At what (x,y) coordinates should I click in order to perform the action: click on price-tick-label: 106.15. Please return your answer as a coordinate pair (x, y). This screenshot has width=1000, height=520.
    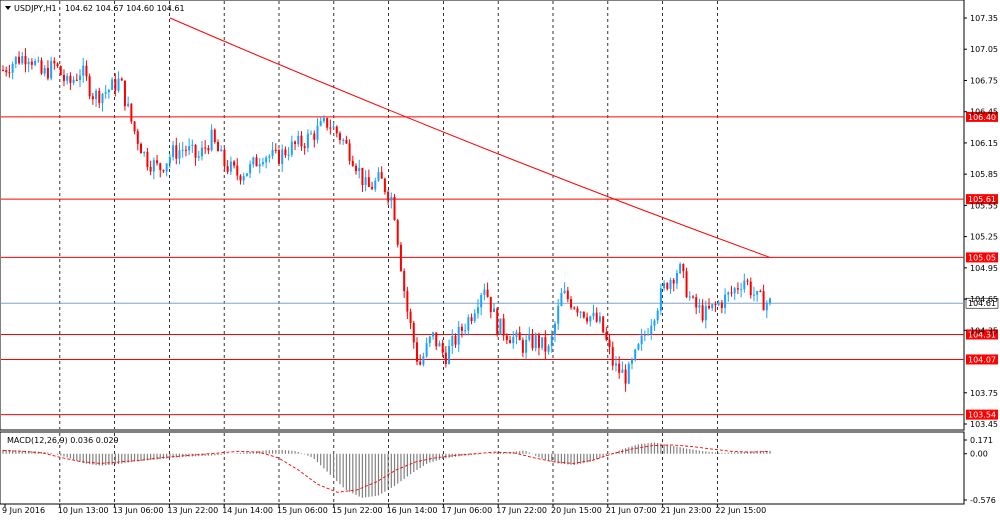
    Looking at the image, I should click on (984, 143).